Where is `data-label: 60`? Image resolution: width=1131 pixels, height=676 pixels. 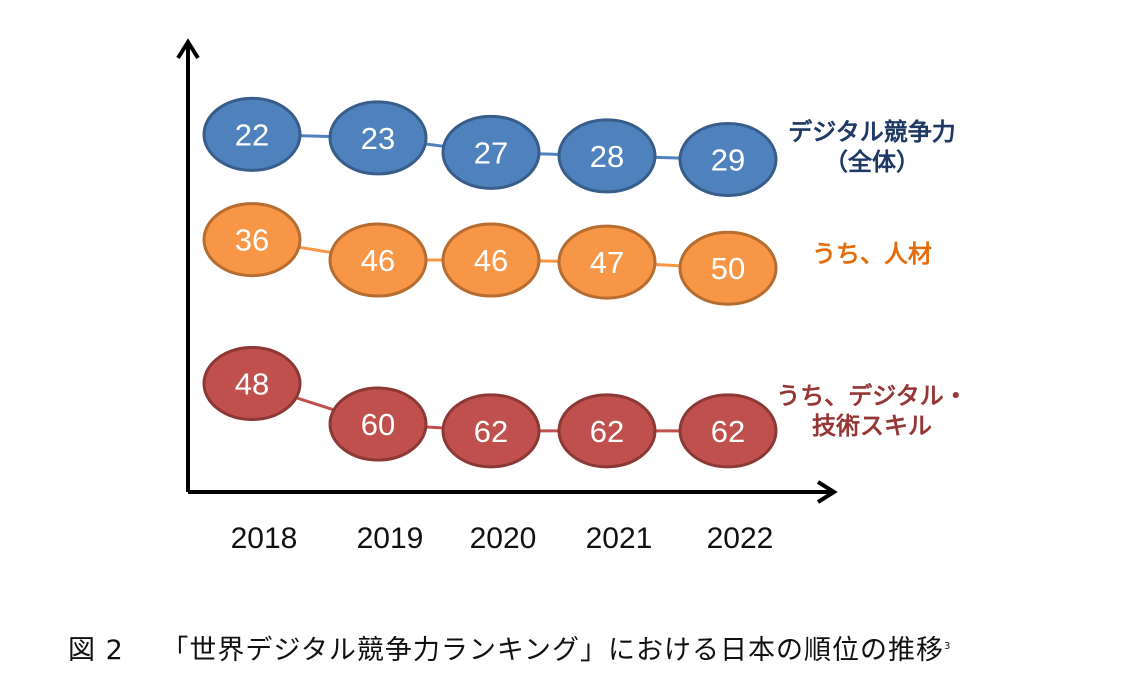
data-label: 60 is located at coordinates (378, 424).